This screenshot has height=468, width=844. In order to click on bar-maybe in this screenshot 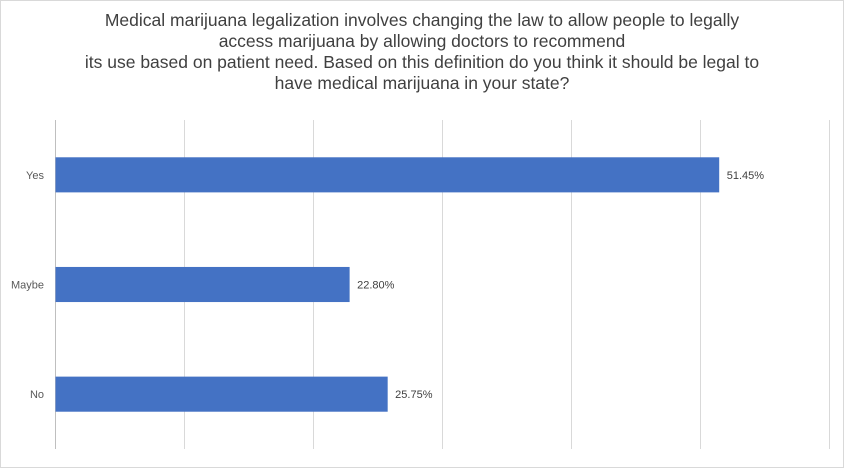, I will do `click(202, 284)`.